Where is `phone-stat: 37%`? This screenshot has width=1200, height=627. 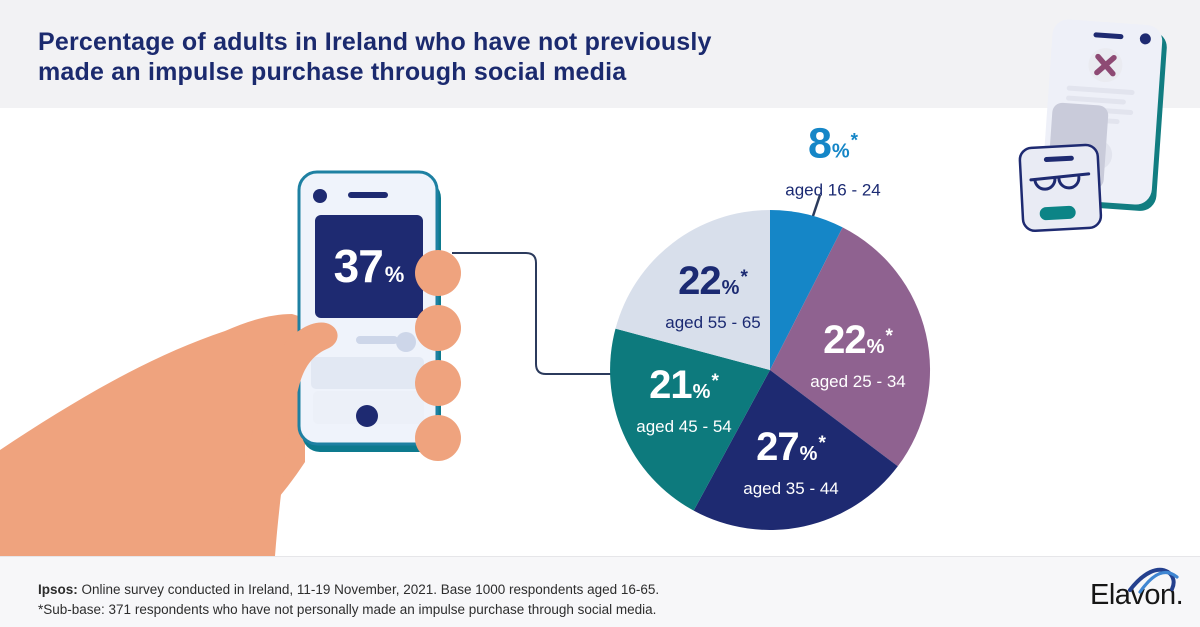
phone-stat: 37% is located at coordinates (369, 266).